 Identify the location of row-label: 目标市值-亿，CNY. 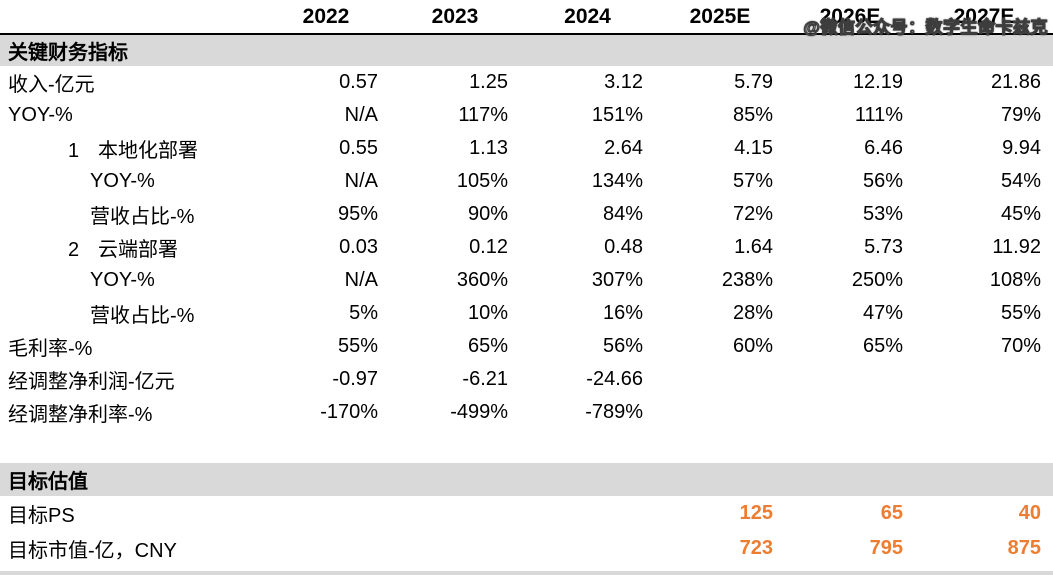
(92, 551).